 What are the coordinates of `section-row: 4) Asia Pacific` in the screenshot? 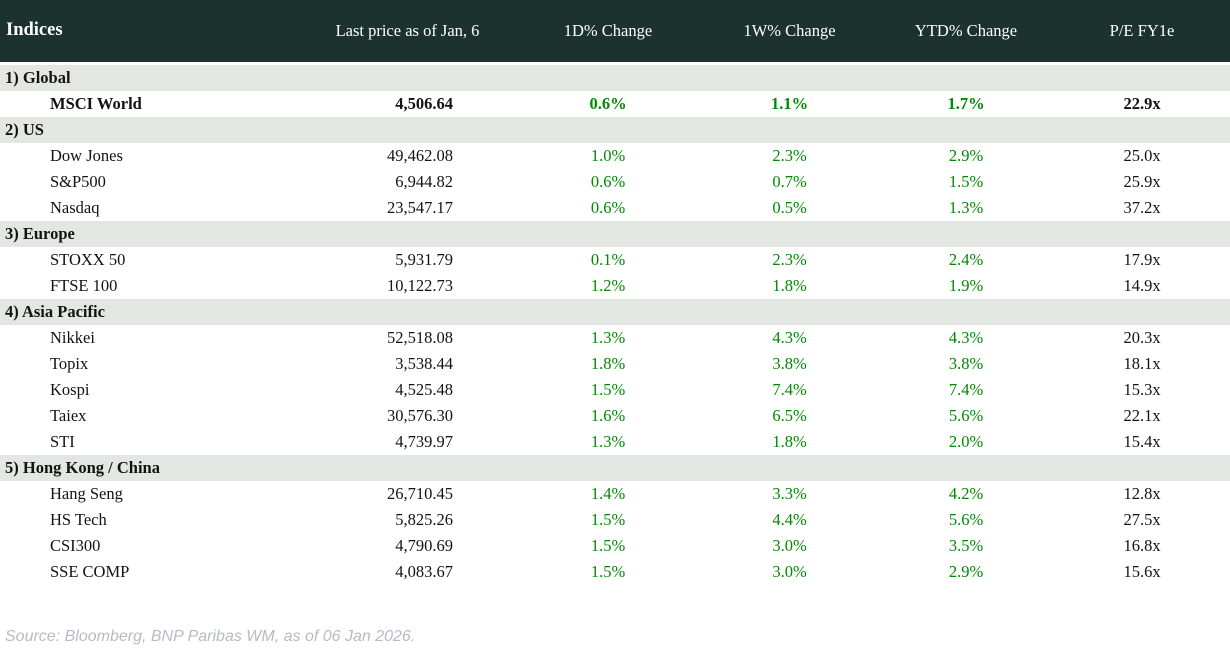 It's located at (615, 311).